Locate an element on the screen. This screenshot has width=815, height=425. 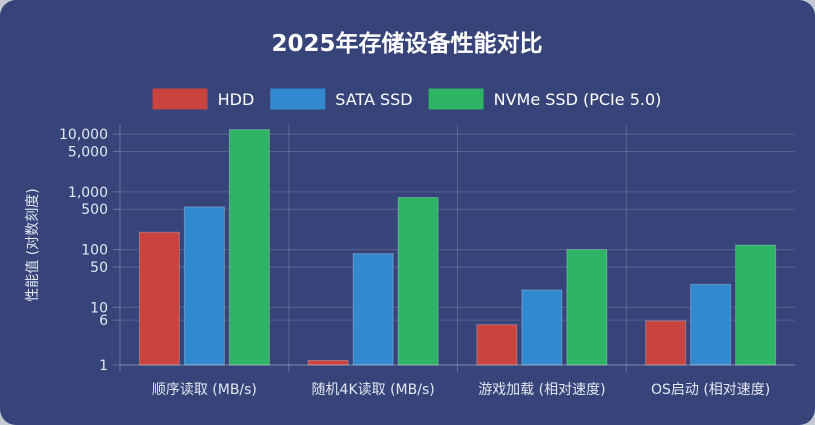
y-tick-label: 1 is located at coordinates (103, 366).